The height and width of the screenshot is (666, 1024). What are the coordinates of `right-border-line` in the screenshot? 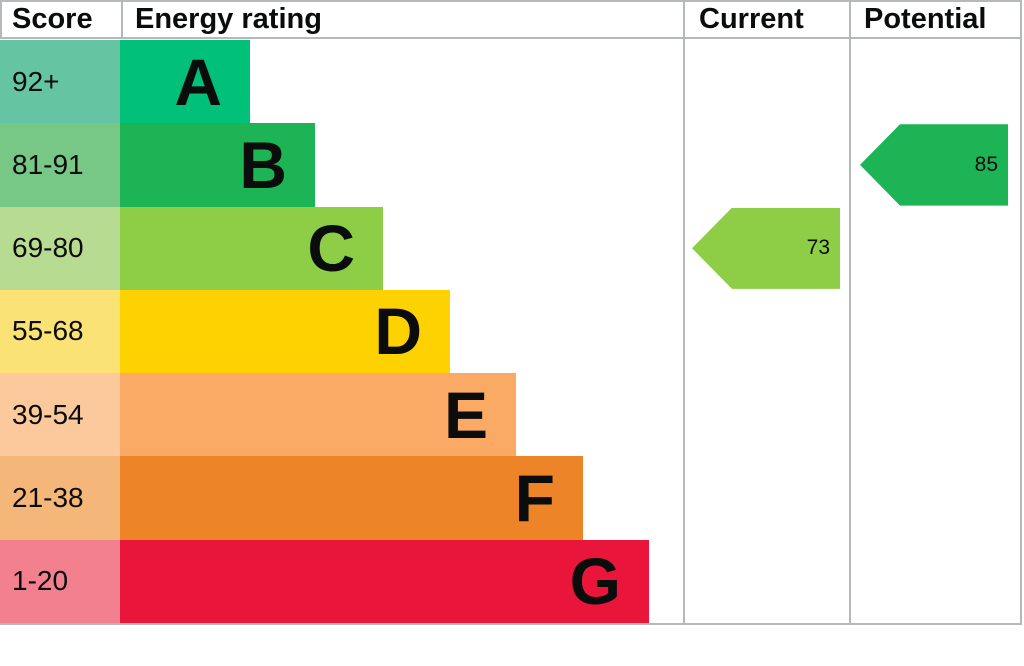 It's located at (1021, 312).